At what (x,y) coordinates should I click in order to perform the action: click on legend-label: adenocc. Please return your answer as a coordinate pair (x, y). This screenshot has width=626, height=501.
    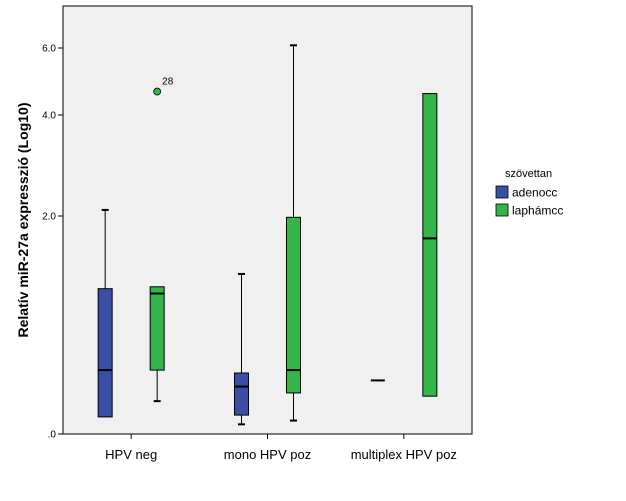
    Looking at the image, I should click on (534, 193).